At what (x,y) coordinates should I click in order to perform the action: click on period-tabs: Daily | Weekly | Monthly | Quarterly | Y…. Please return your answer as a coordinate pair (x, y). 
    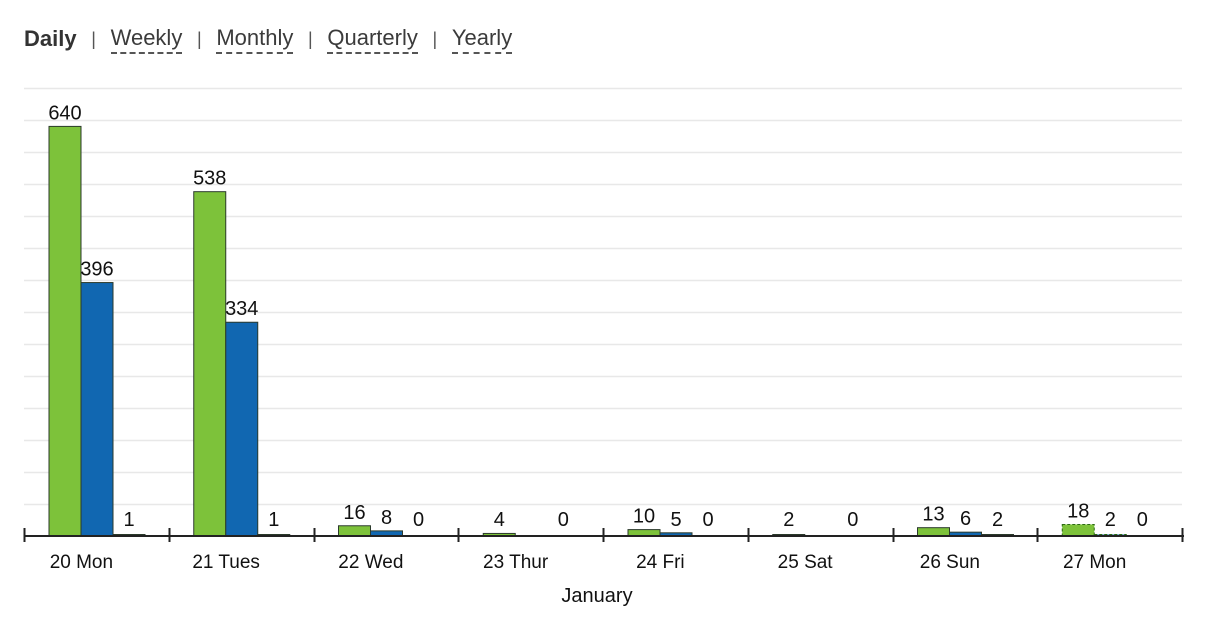
    Looking at the image, I should click on (268, 39).